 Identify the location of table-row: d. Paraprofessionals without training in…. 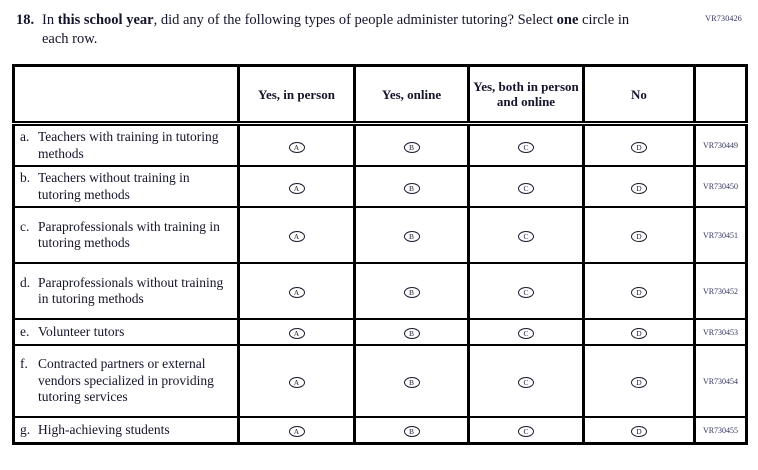
(380, 291).